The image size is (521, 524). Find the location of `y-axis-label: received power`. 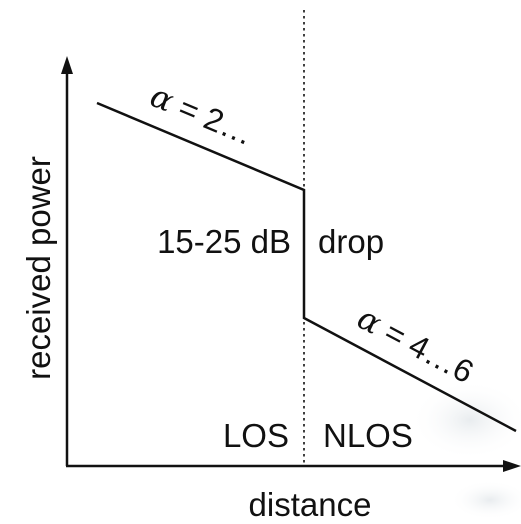

y-axis-label: received power is located at coordinates (38, 268).